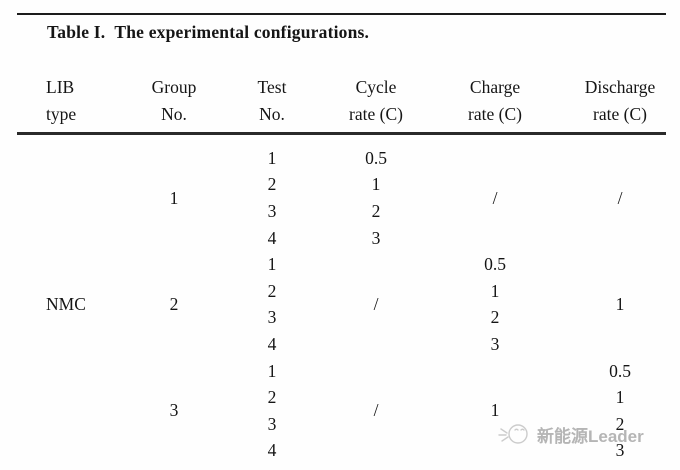 The width and height of the screenshot is (680, 470). I want to click on cell-cycle-rate: 2, so click(376, 210).